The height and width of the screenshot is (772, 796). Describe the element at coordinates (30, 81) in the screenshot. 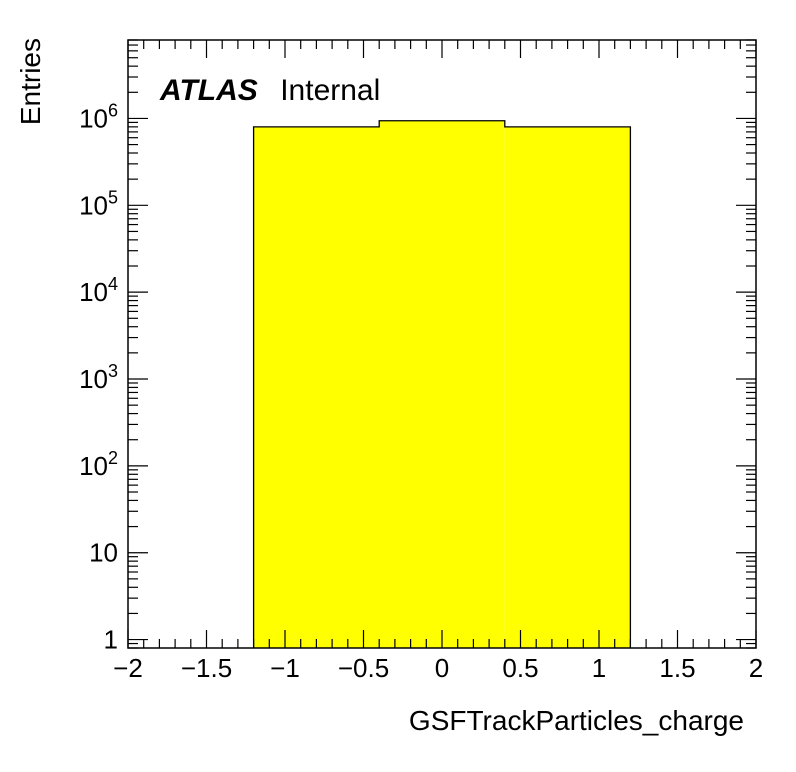

I see `y-axis-title: Entries` at that location.